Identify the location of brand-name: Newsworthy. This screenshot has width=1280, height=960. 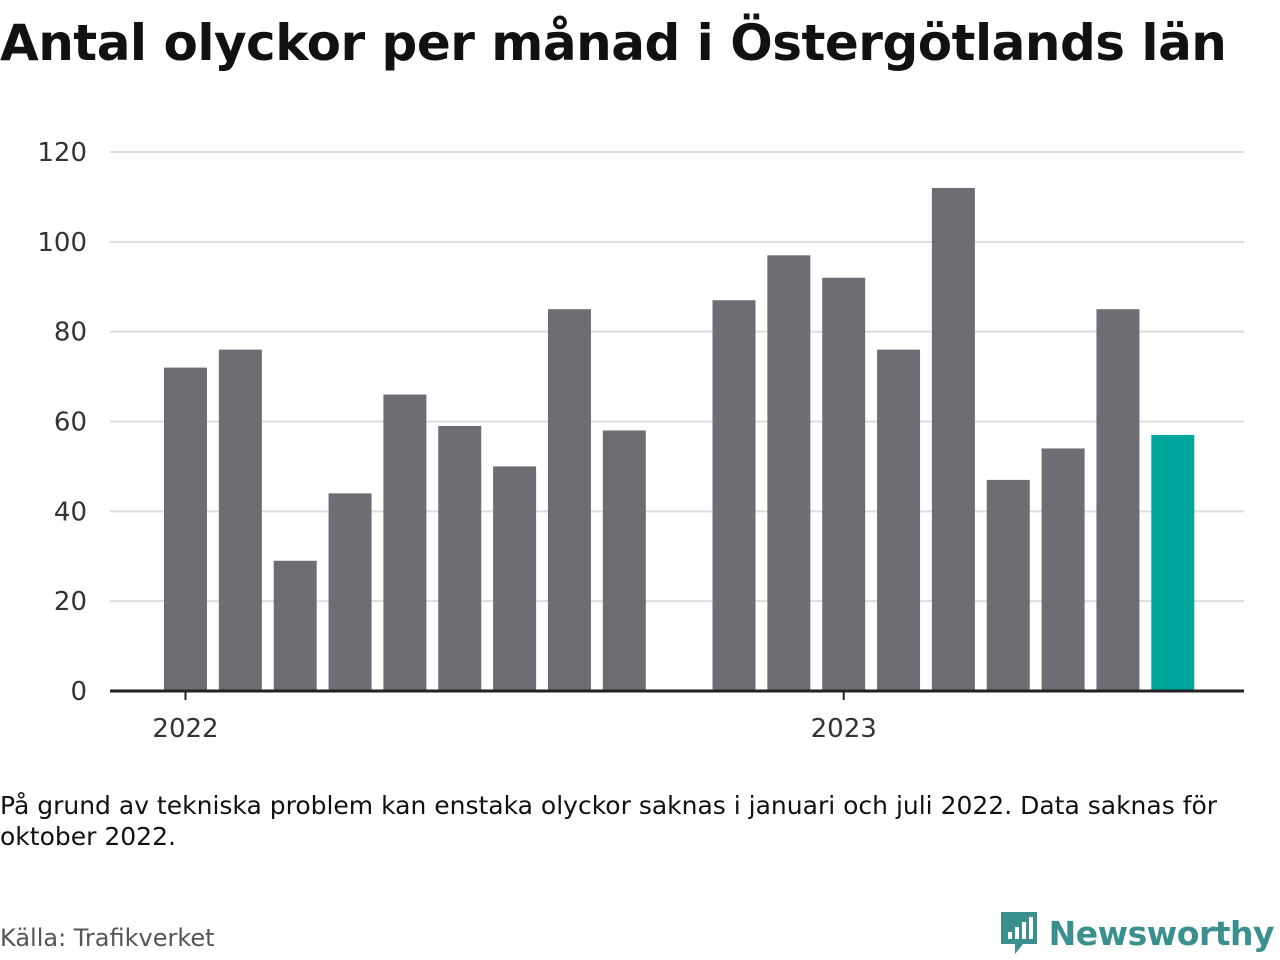
(1161, 933).